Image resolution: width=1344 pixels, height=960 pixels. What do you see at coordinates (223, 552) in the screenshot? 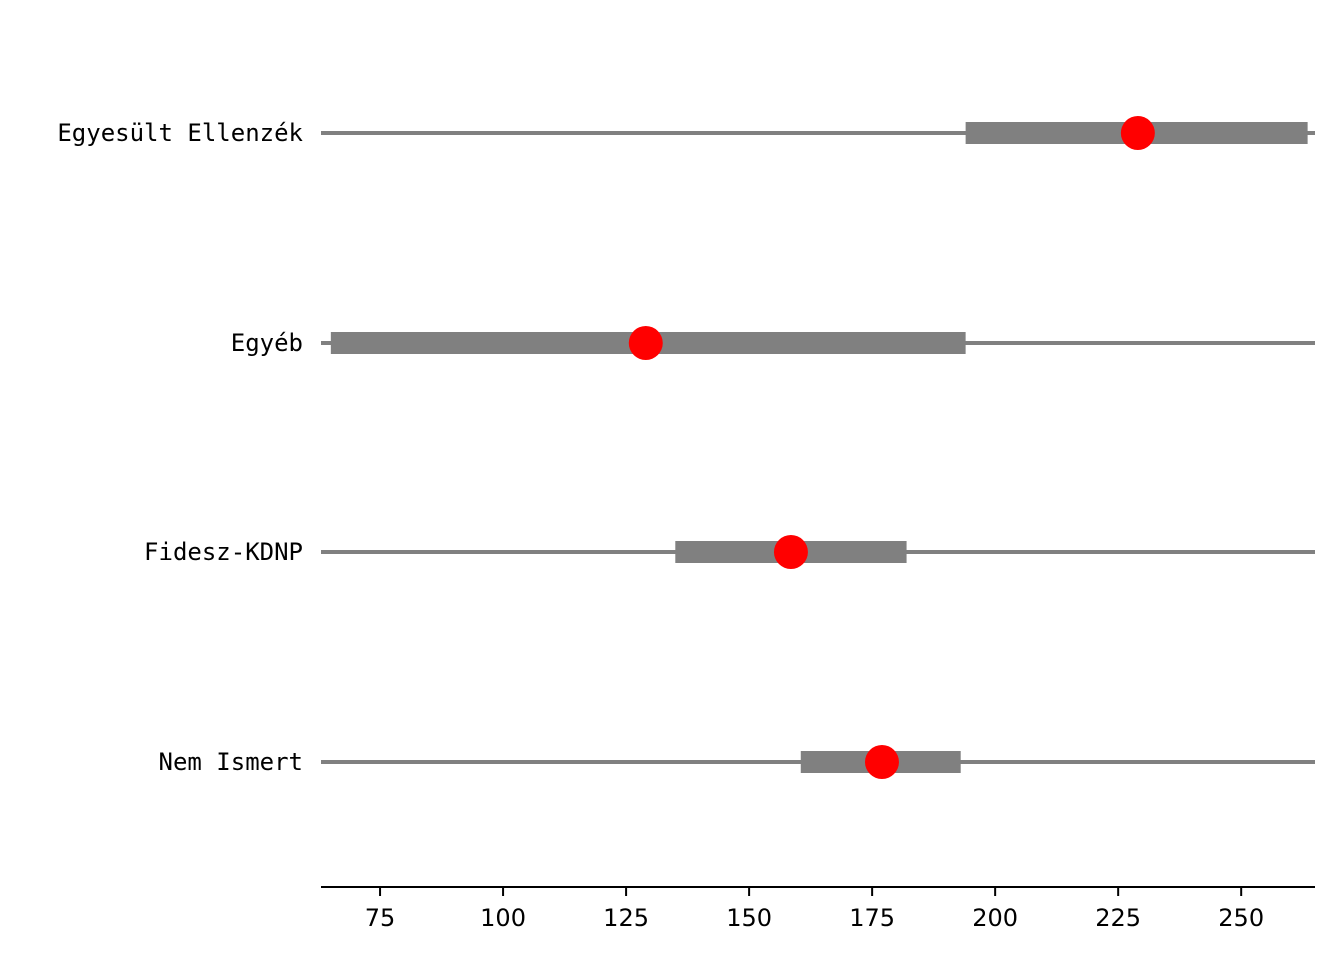
I see `category-label: Fidesz-KDNP` at bounding box center [223, 552].